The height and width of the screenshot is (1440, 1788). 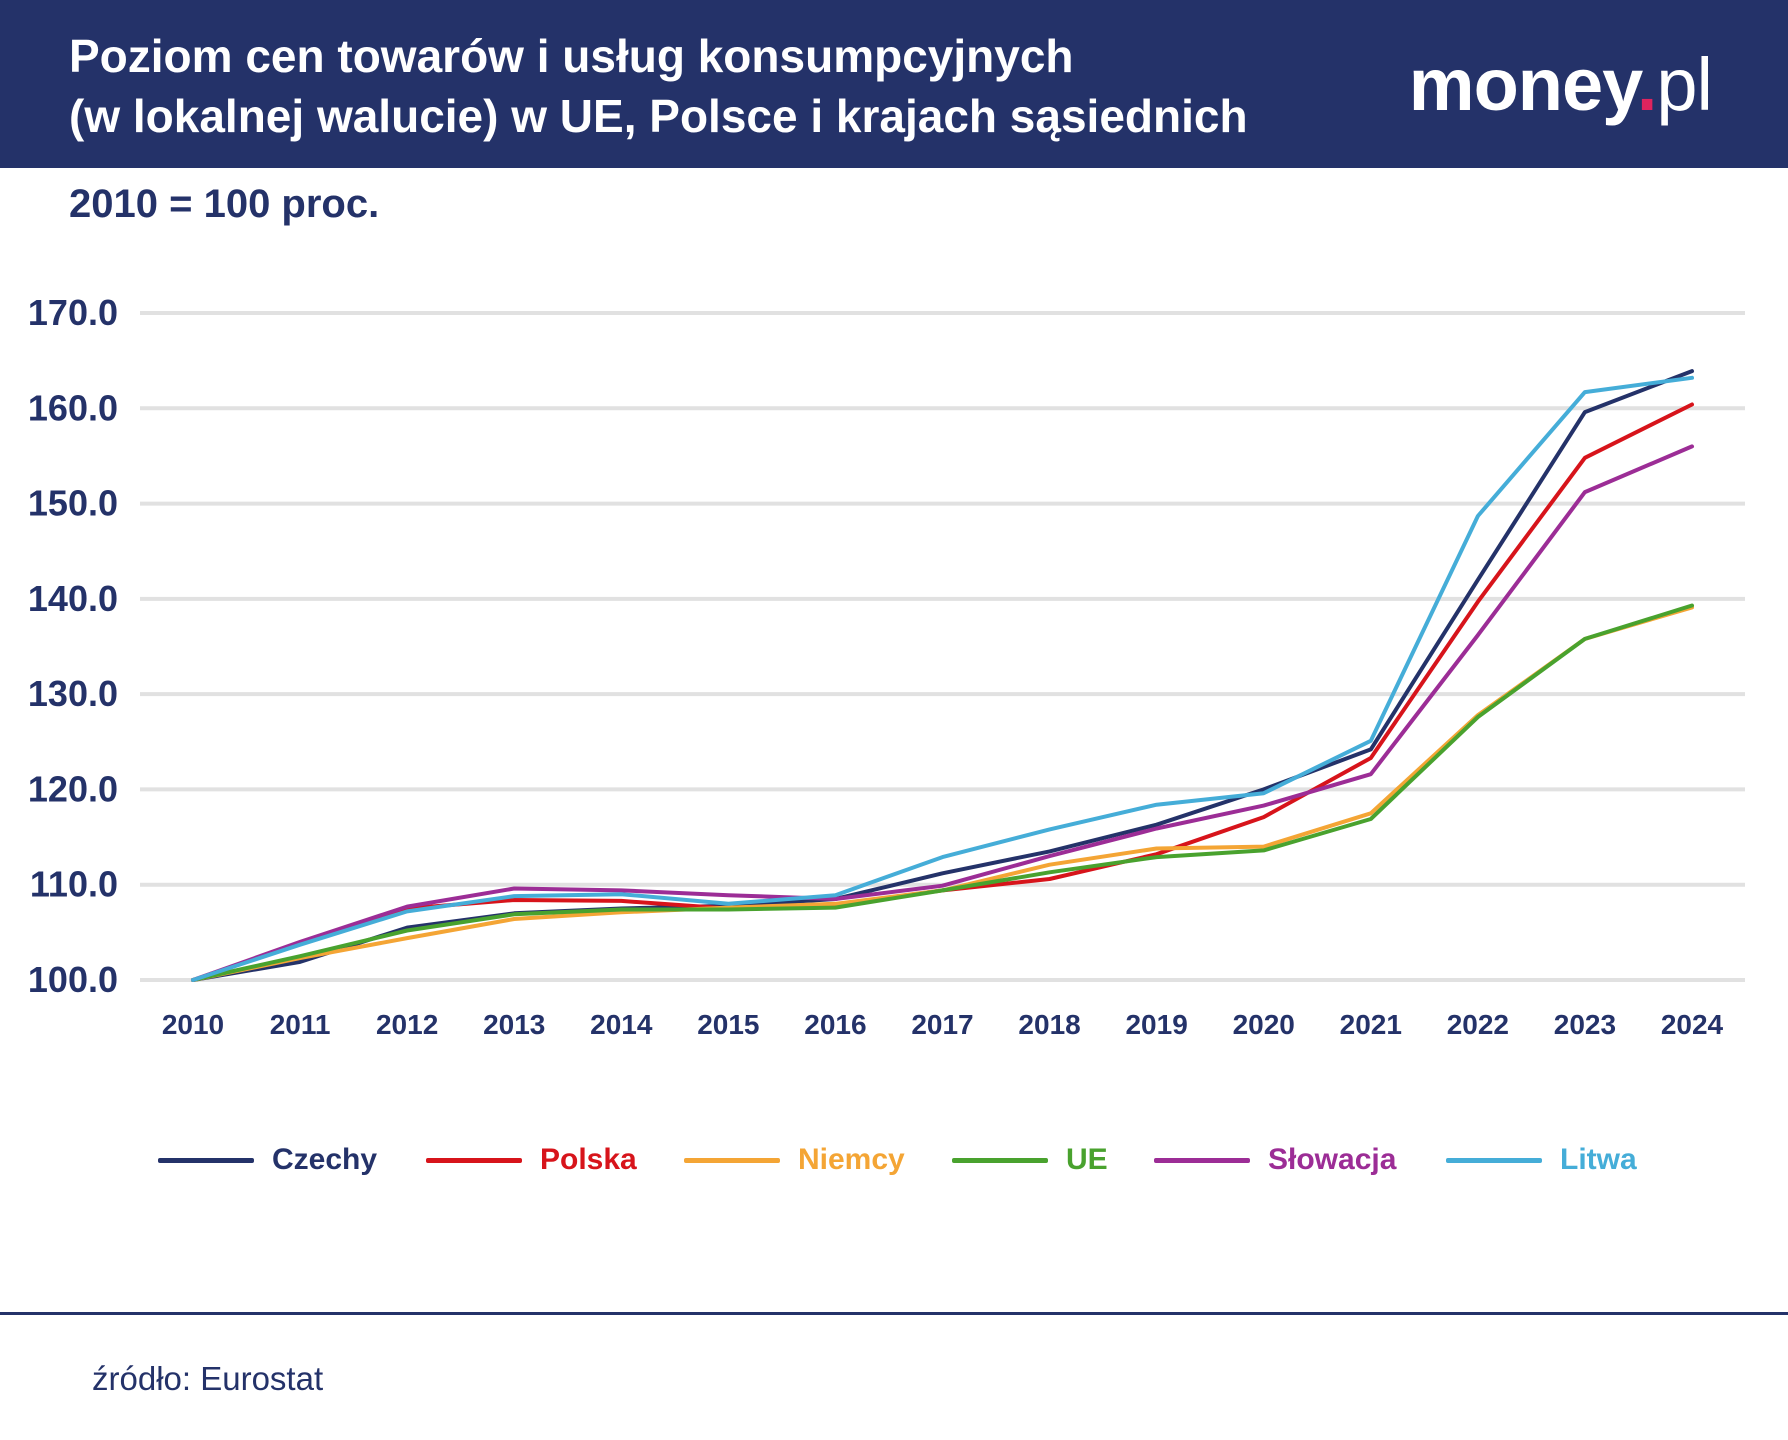 I want to click on legend-item-litwa: Litwa, so click(x=1541, y=1160).